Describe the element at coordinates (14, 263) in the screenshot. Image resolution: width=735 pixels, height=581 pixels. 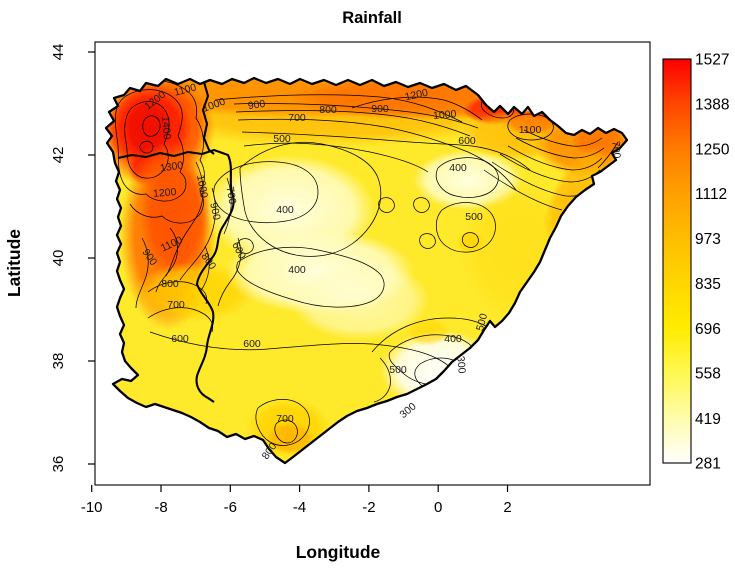
I see `y-axis-label: Latitude` at that location.